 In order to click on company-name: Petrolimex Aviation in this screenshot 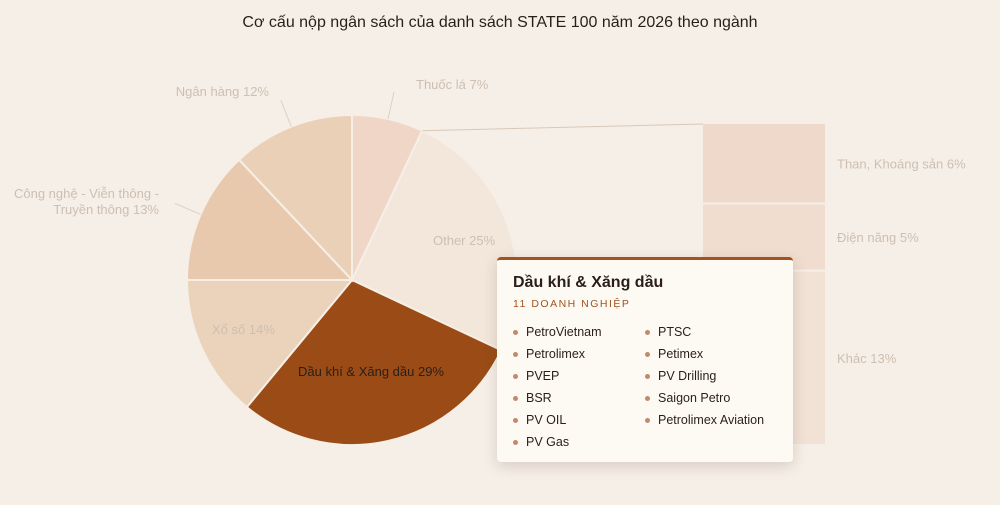, I will do `click(711, 420)`.